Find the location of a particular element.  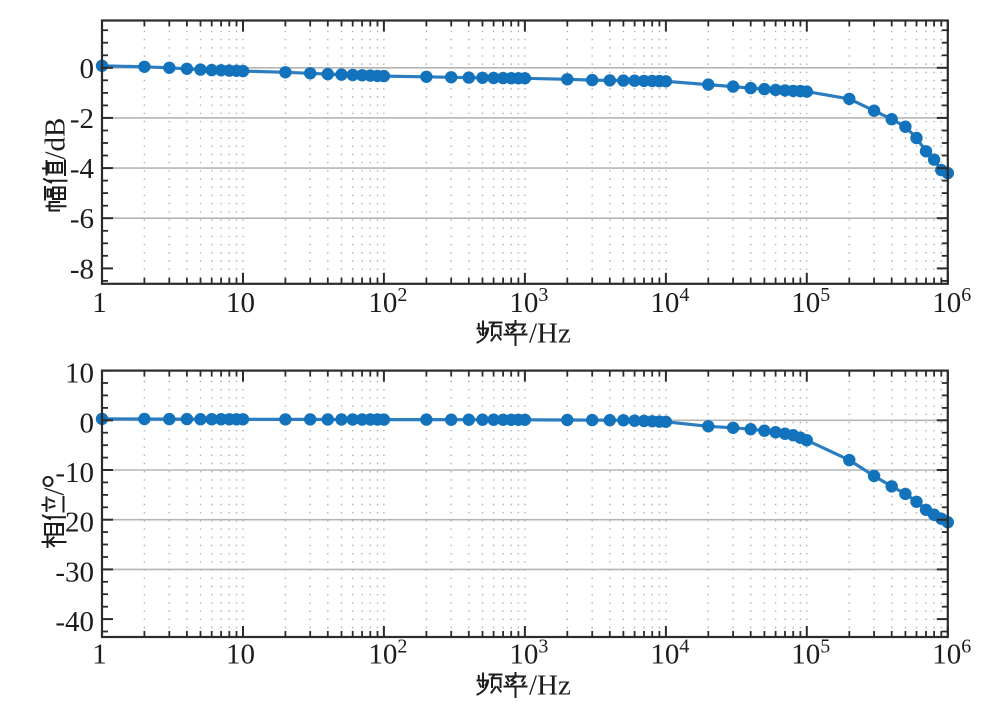

svg-text: -40 is located at coordinates (74, 622).